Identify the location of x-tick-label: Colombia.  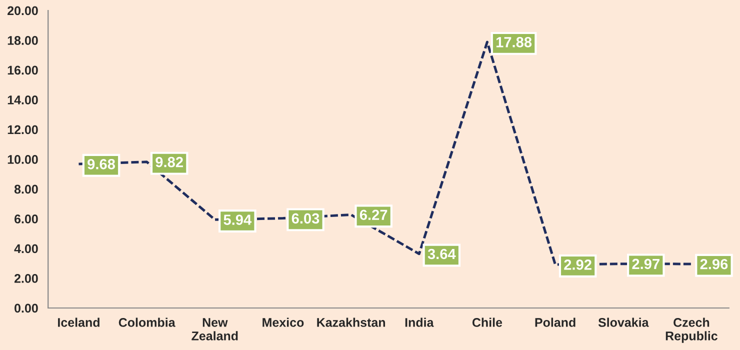
(147, 322).